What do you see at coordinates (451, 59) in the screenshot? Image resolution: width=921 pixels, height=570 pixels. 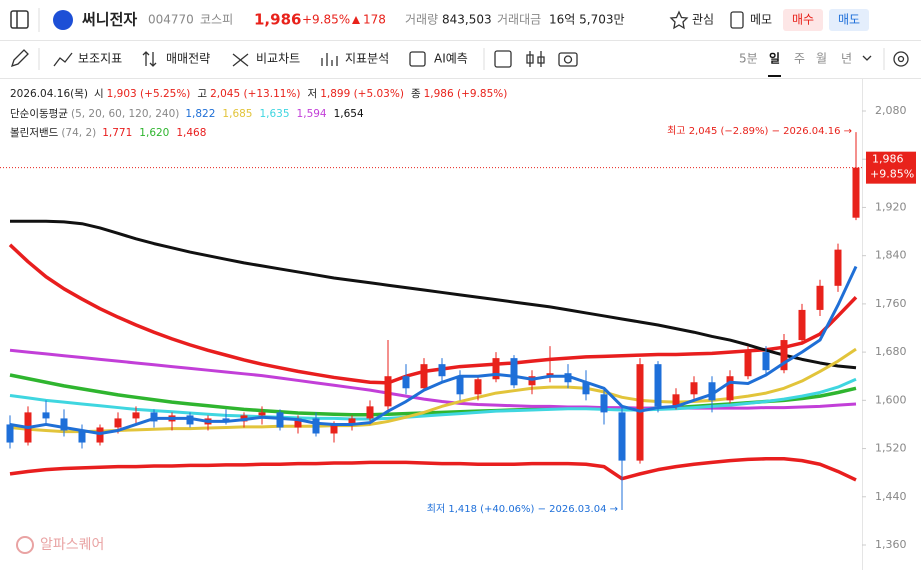 I see `toolbar-item: AI예측` at bounding box center [451, 59].